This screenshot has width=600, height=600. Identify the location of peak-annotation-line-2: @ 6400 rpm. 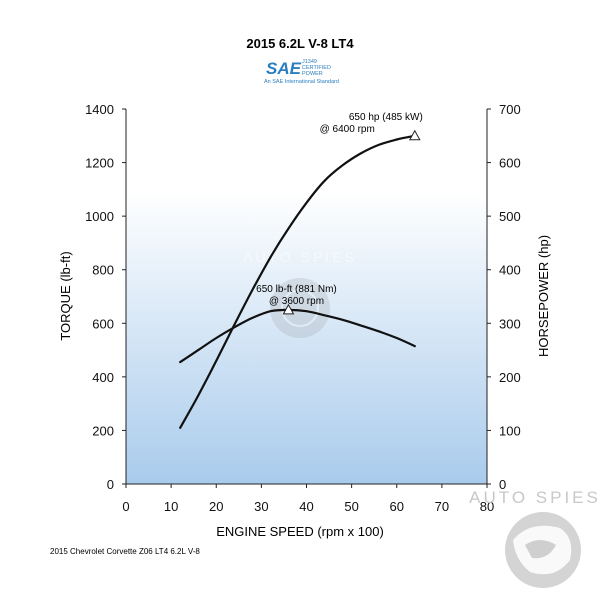
(347, 129).